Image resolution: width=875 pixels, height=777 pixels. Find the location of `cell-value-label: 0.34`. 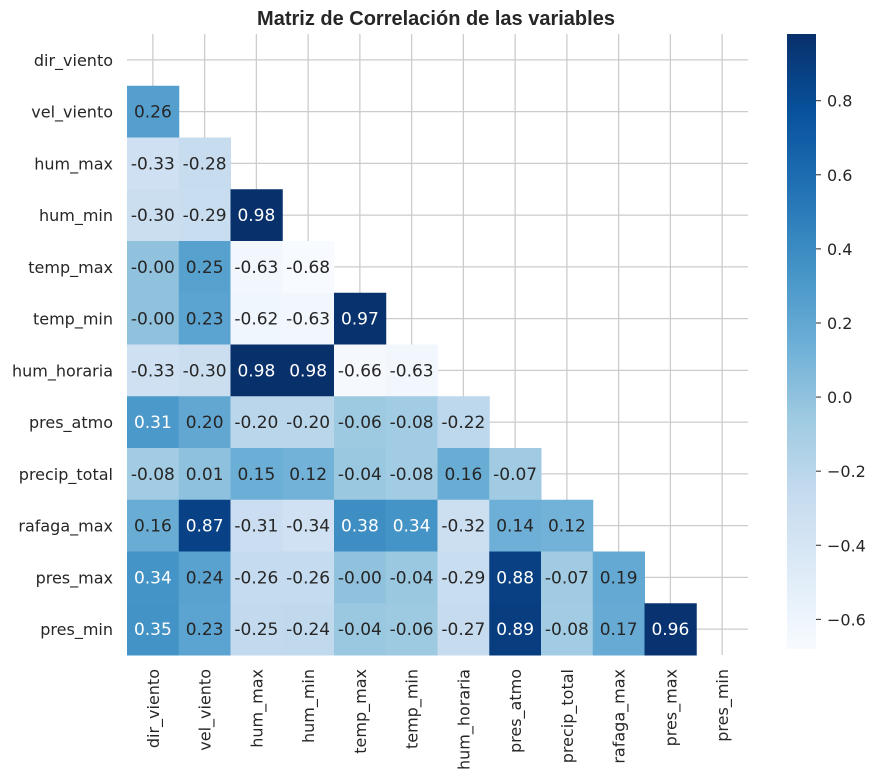

cell-value-label: 0.34 is located at coordinates (153, 578).